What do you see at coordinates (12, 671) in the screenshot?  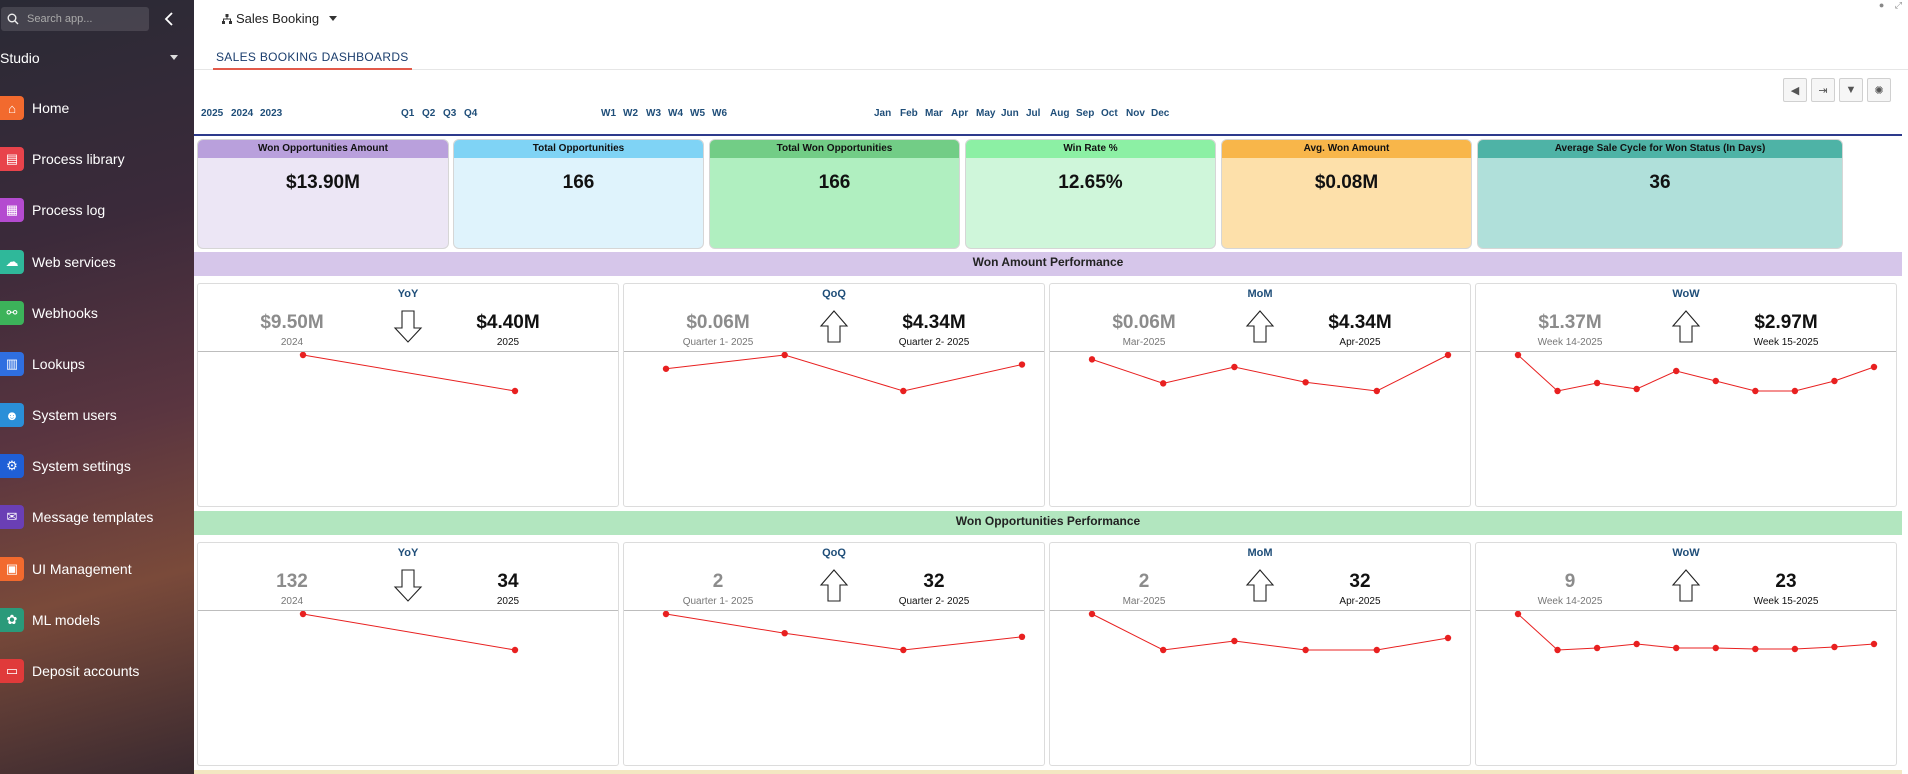 I see `deposit-icon: ▭` at bounding box center [12, 671].